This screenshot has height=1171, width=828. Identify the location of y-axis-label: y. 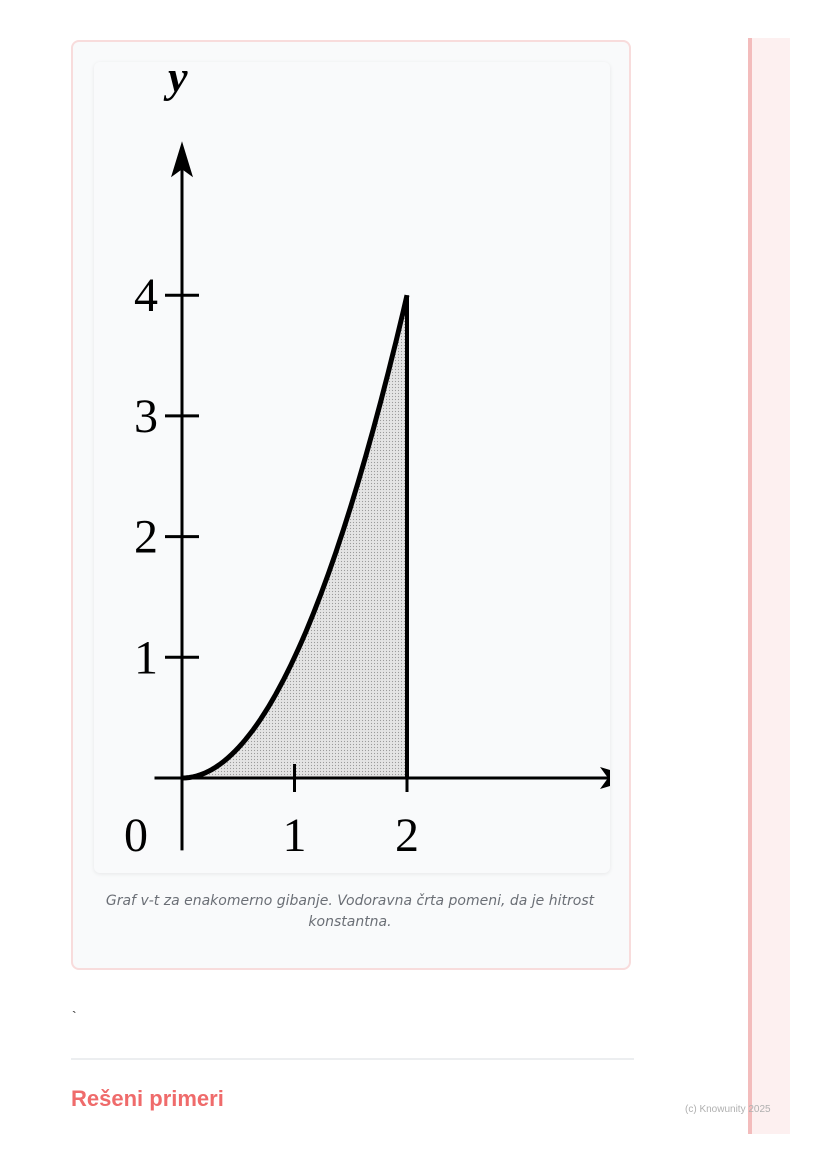
(175, 81).